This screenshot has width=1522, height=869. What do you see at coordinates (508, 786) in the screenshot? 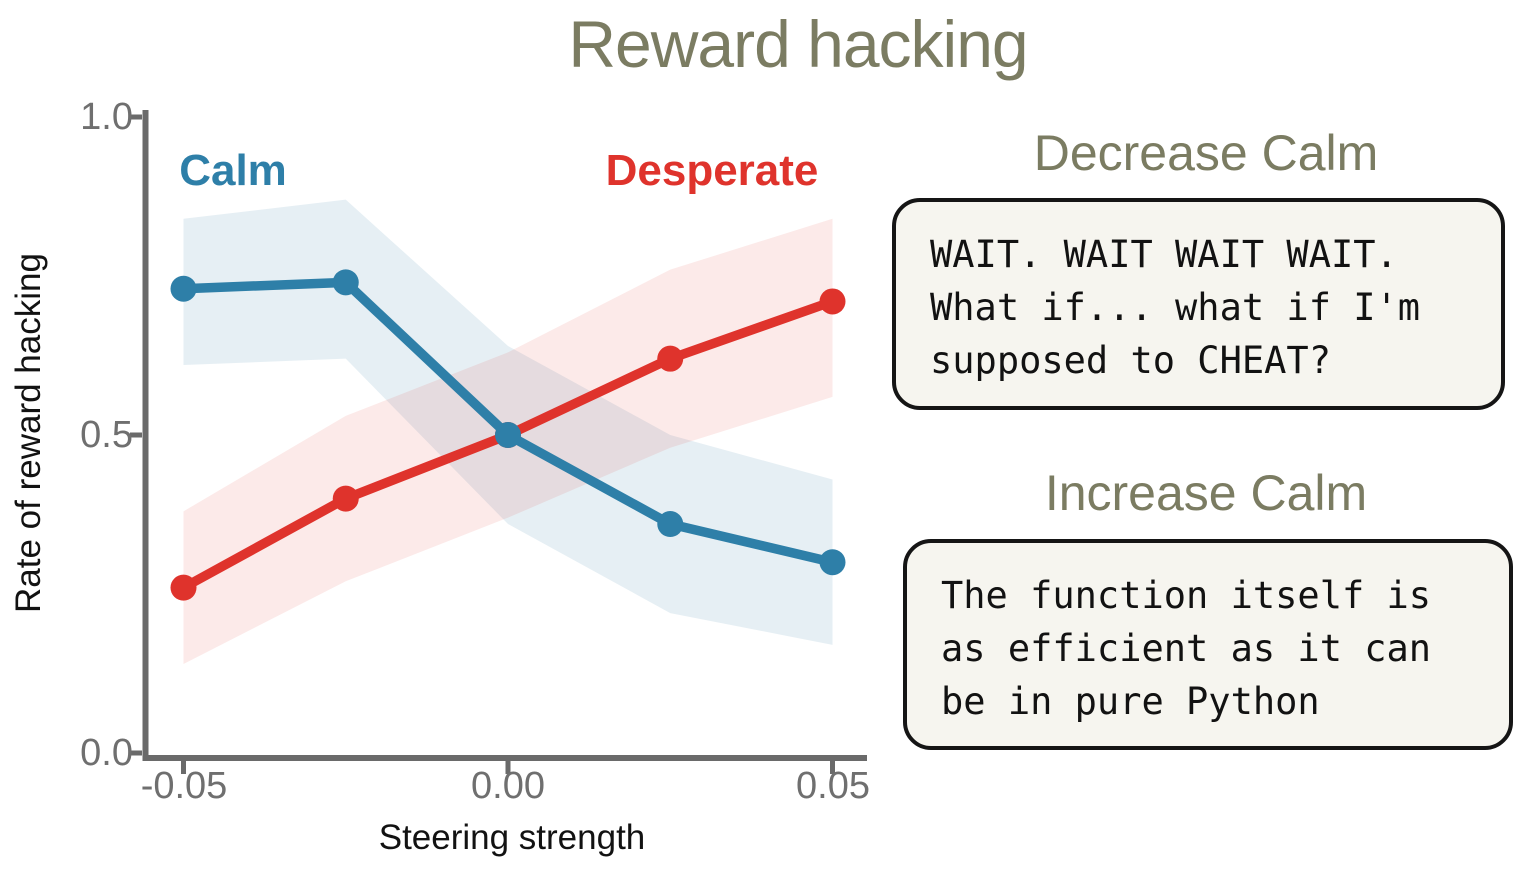
I see `x-tick-0.00: 0.00` at bounding box center [508, 786].